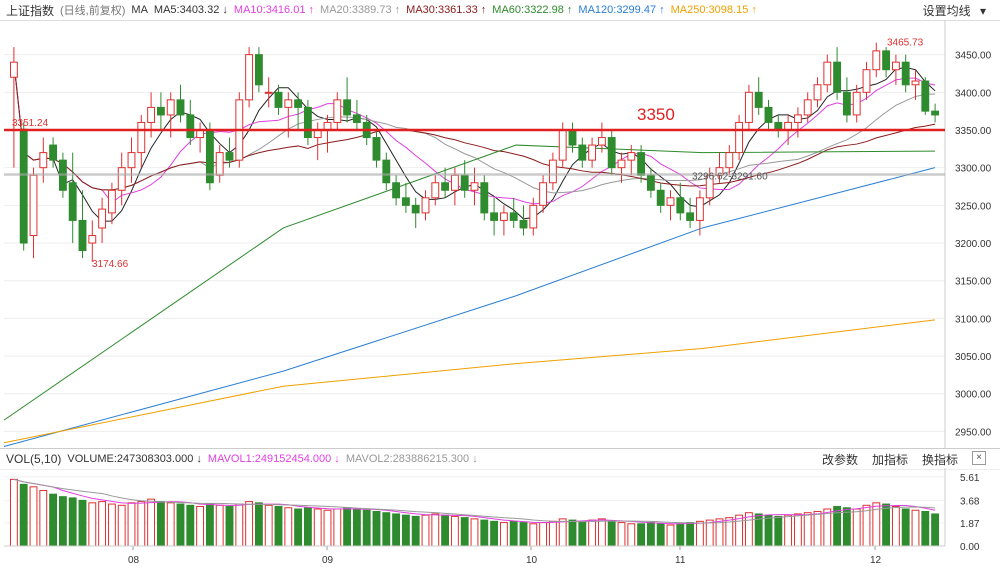 The height and width of the screenshot is (568, 1000). What do you see at coordinates (360, 10) in the screenshot?
I see `ma-value-2: MA20:3389.73 ↑` at bounding box center [360, 10].